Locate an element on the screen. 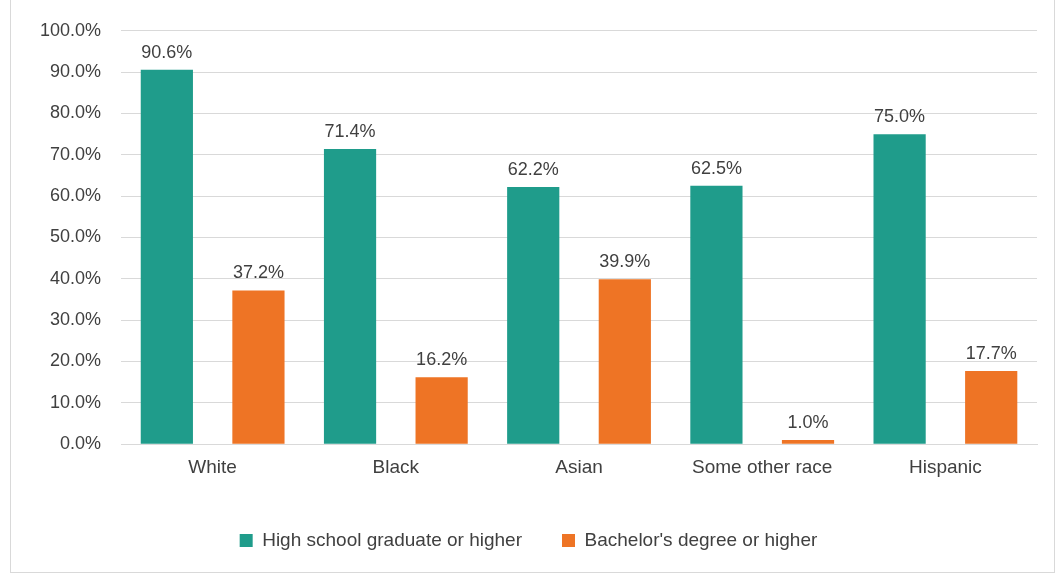 The width and height of the screenshot is (1057, 575). x-tick-label: Asian is located at coordinates (579, 466).